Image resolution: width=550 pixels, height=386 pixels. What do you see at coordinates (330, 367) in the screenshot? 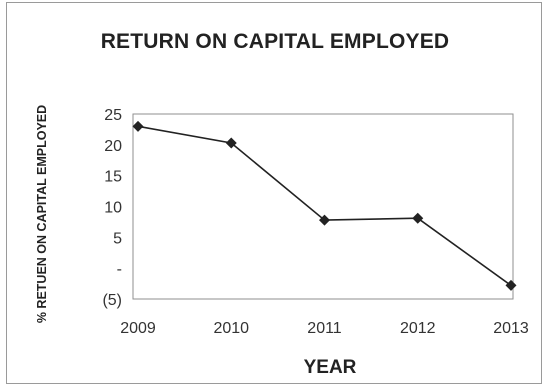
I see `x-axis-label: YEAR` at bounding box center [330, 367].